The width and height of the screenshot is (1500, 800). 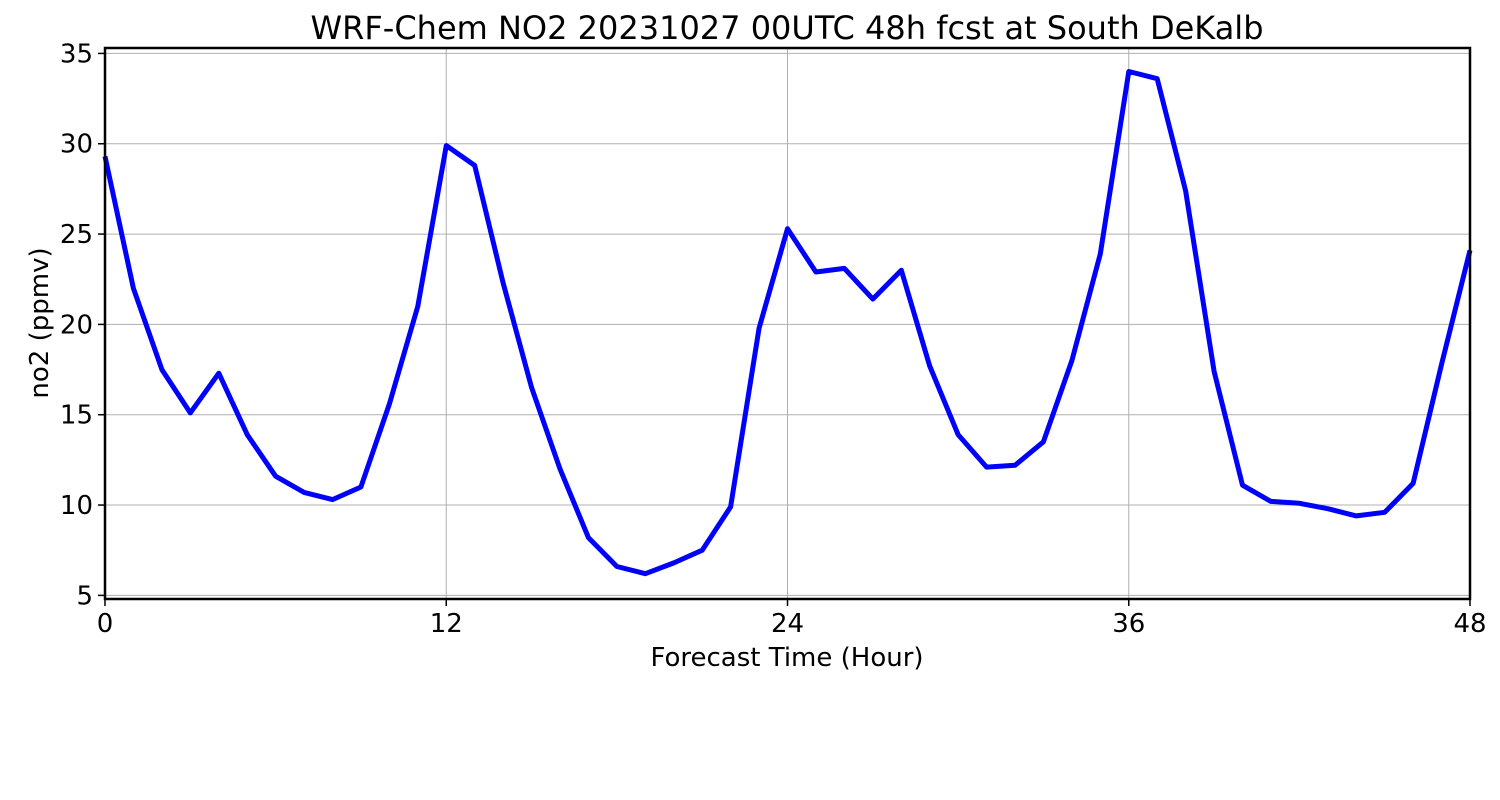 What do you see at coordinates (76, 235) in the screenshot?
I see `y-tick-label: 25` at bounding box center [76, 235].